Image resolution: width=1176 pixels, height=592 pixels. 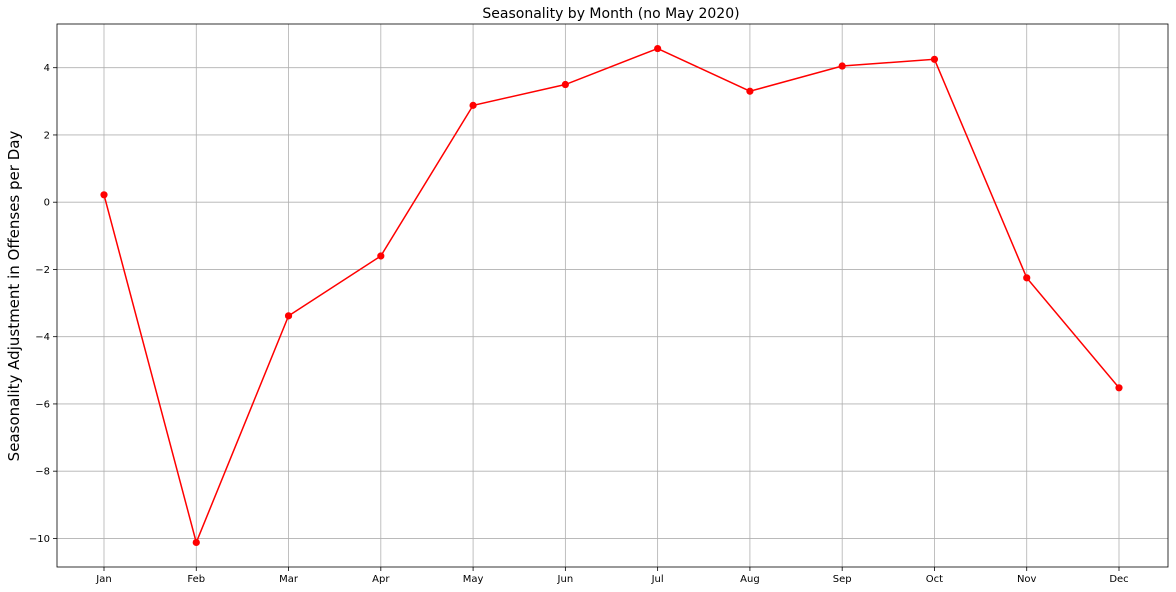 I want to click on x-tick-label: Mar, so click(x=289, y=579).